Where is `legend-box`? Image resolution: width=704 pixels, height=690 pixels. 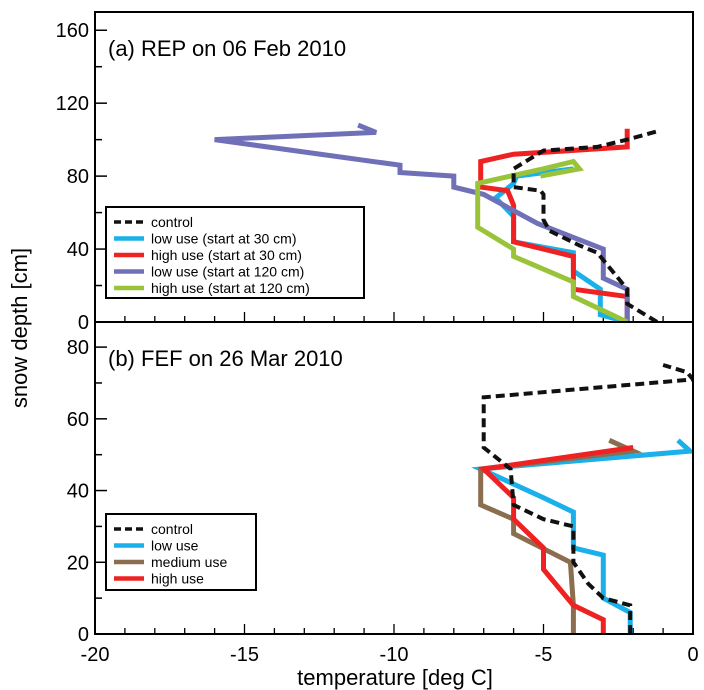 legend-box is located at coordinates (235, 252).